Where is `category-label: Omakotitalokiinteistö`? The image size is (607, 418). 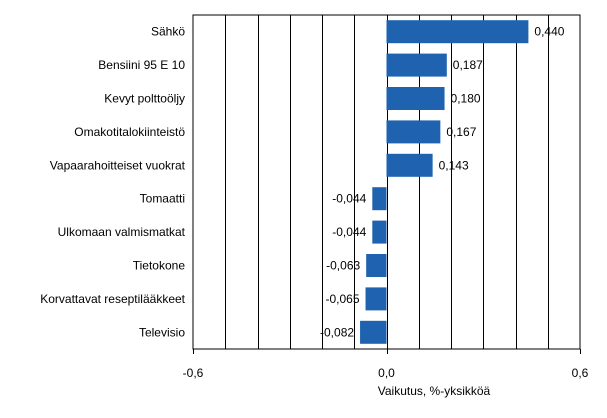
category-label: Omakotitalokiinteistö is located at coordinates (129, 132).